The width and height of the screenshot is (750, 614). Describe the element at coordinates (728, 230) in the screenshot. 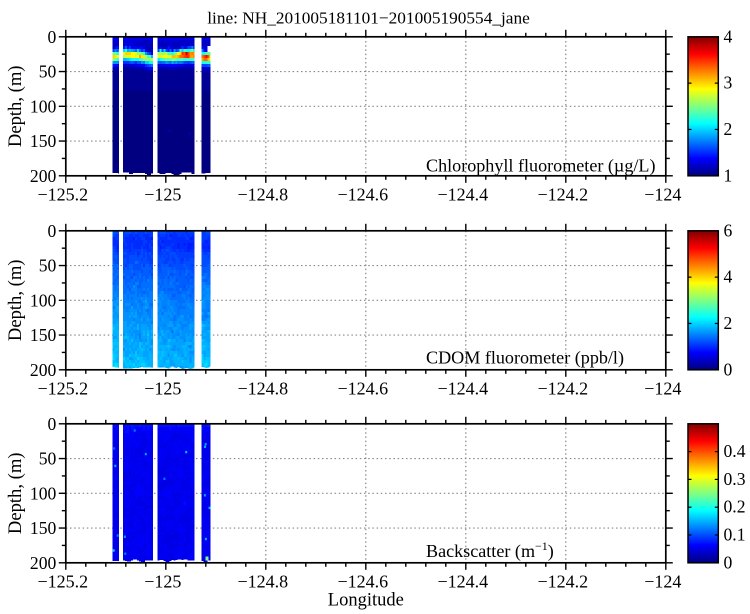

I see `svg-text: 6` at that location.